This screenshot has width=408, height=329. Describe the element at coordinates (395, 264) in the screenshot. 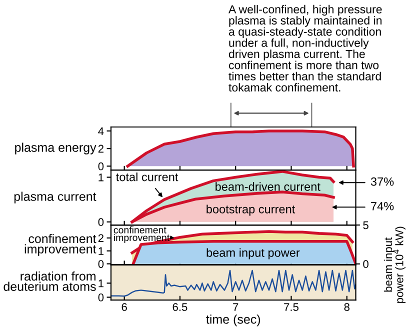

I see `y2-axis-title: beam input power (10$^{4}$ kW)` at that location.